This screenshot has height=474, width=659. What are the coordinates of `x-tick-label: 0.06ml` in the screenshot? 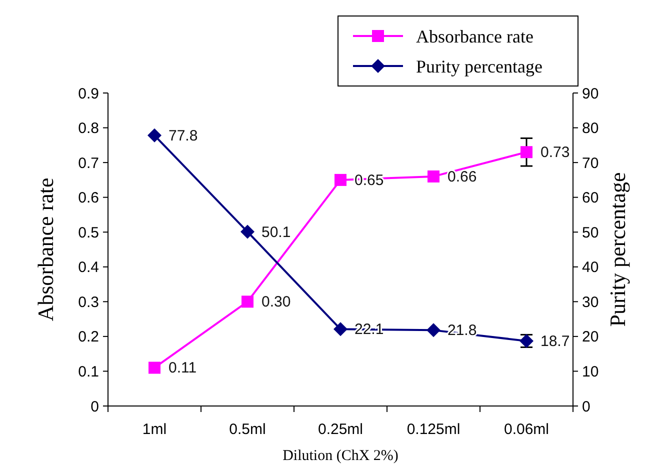 It's located at (527, 429).